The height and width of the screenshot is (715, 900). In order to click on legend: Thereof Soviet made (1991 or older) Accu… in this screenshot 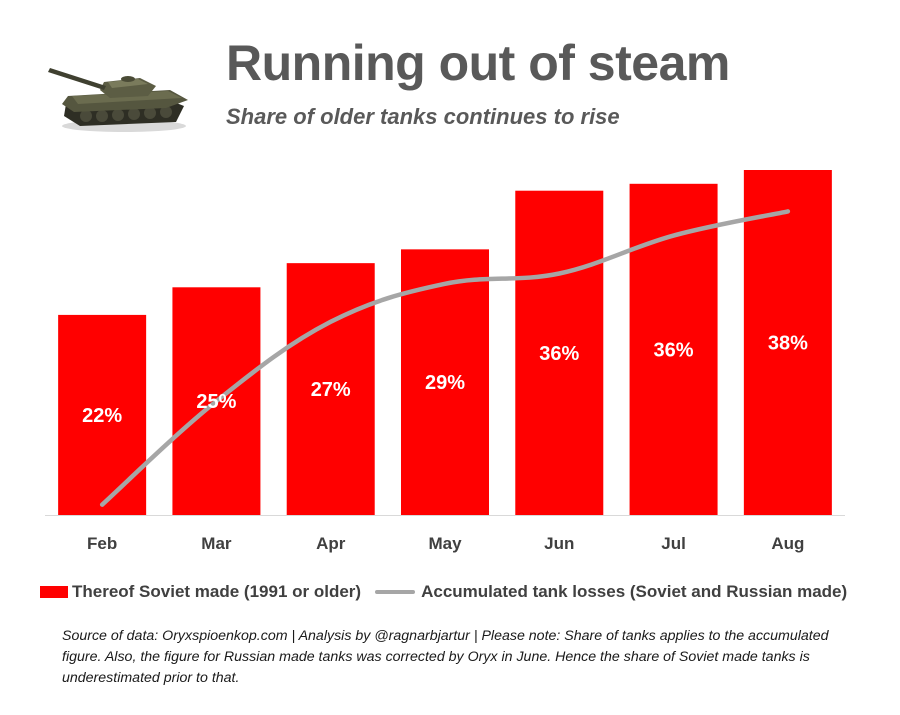, I will do `click(443, 592)`.